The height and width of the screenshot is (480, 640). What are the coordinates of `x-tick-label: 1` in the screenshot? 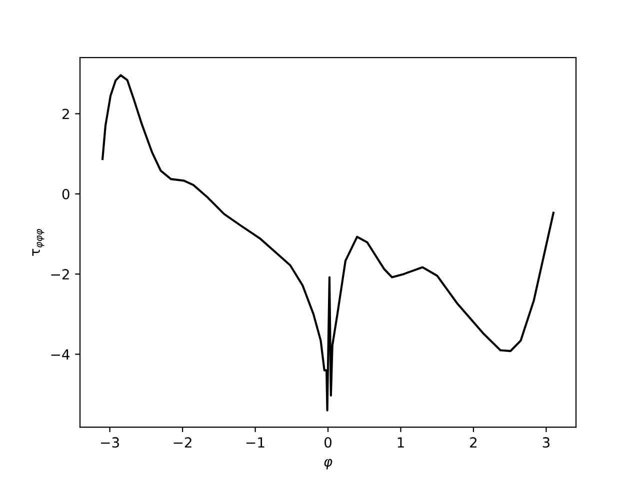 It's located at (401, 442).